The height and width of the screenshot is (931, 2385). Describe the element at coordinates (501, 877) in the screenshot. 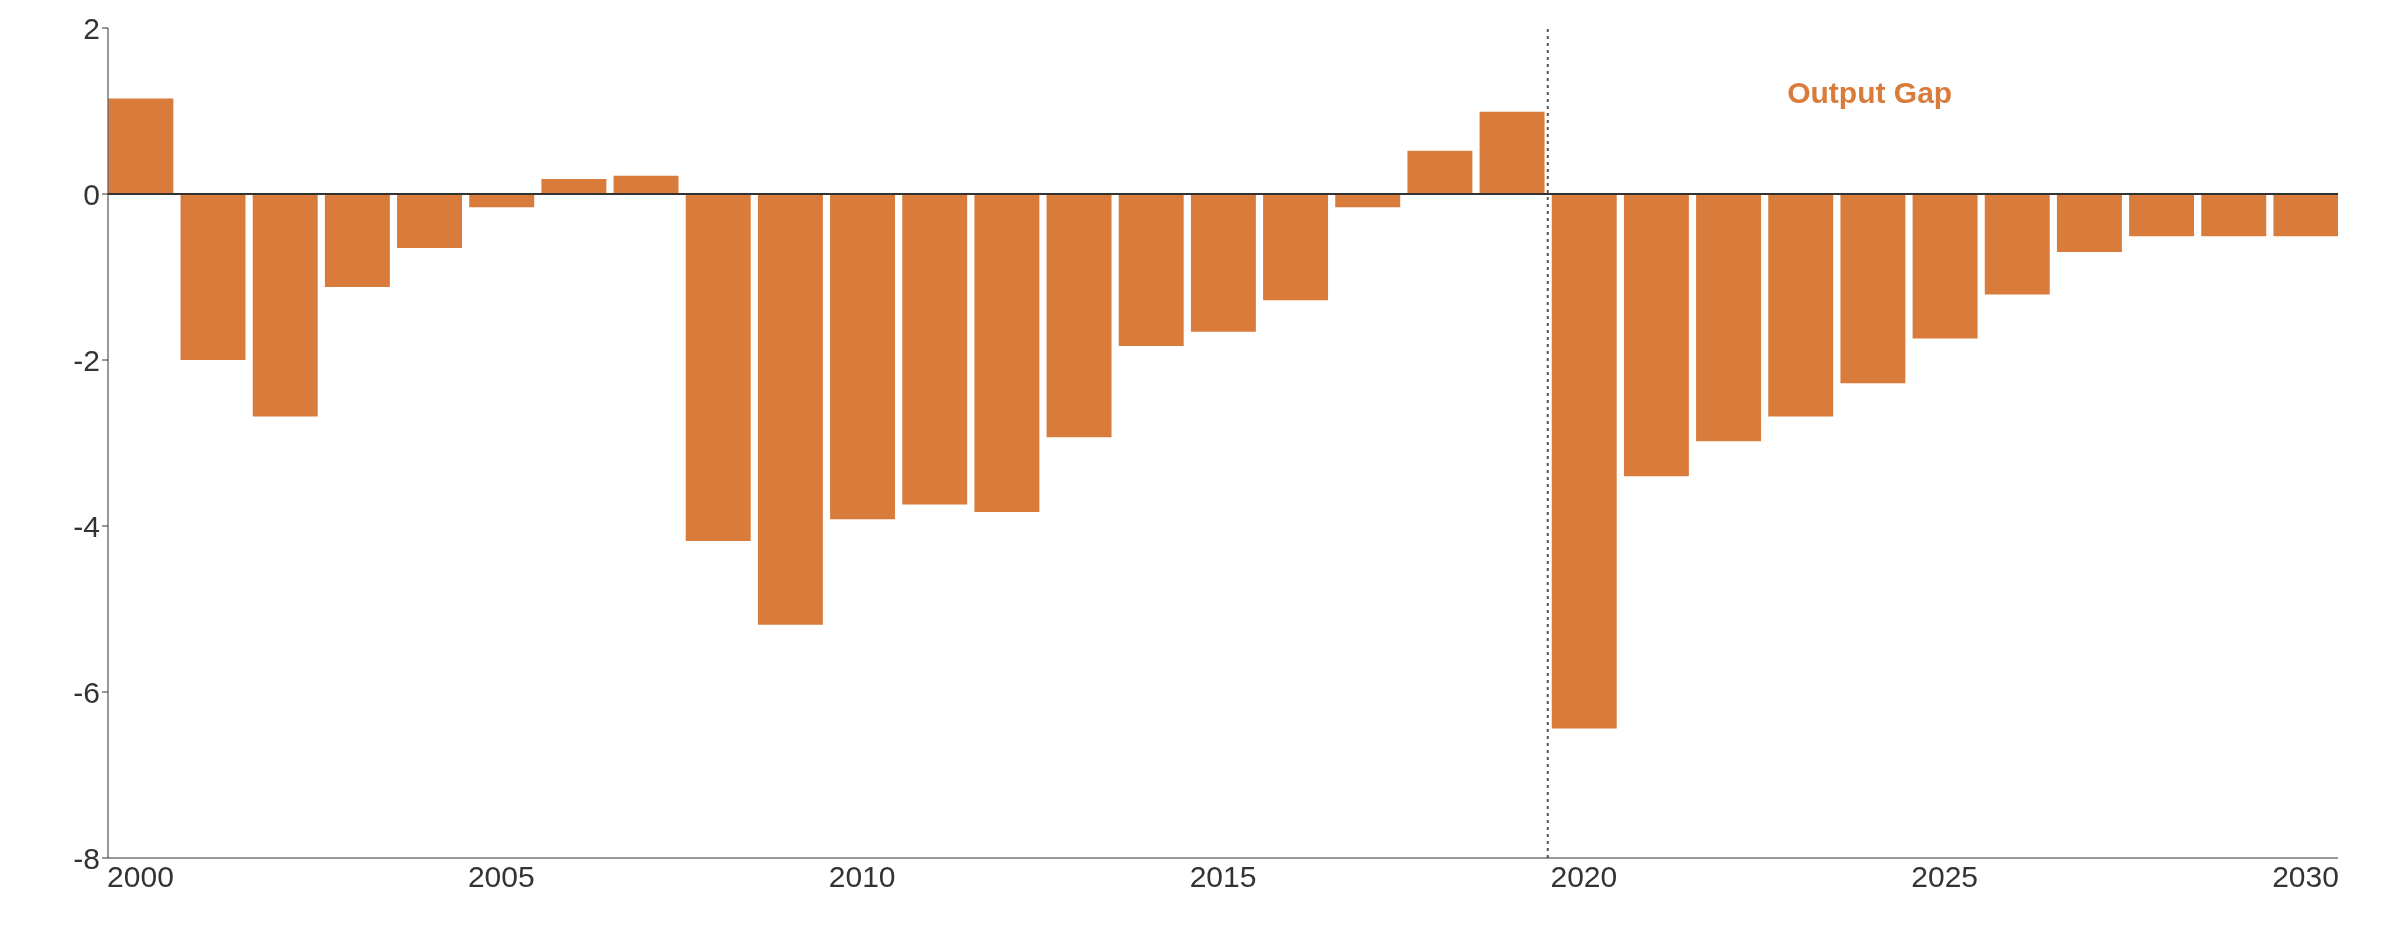

I see `x-tick-label: 2005` at that location.